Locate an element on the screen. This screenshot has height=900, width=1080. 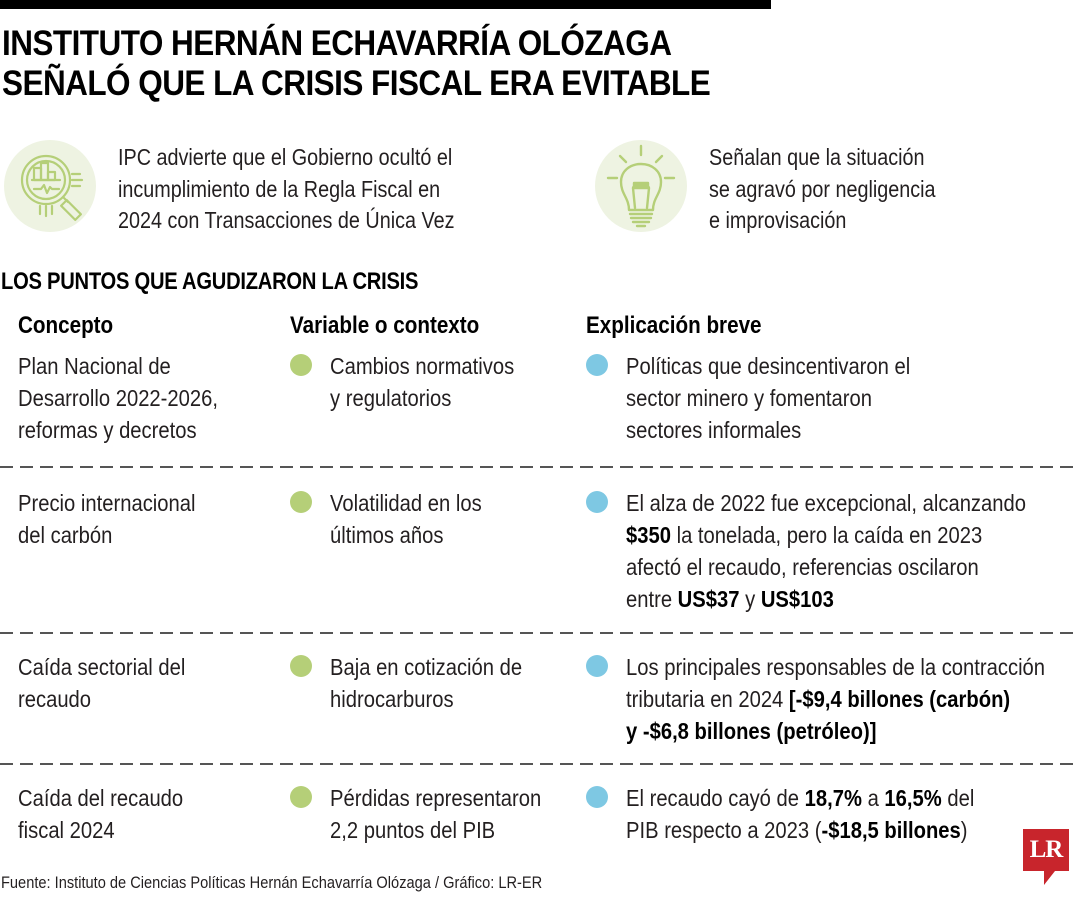
lr-logo: LR is located at coordinates (1046, 850).